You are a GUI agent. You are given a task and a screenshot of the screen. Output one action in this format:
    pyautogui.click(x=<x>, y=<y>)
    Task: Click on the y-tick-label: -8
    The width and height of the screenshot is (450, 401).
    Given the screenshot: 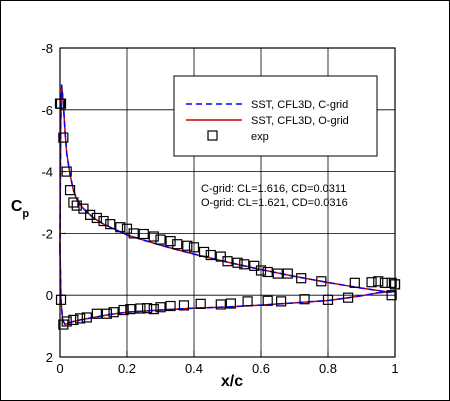 What is the action you would take?
    pyautogui.click(x=47, y=48)
    